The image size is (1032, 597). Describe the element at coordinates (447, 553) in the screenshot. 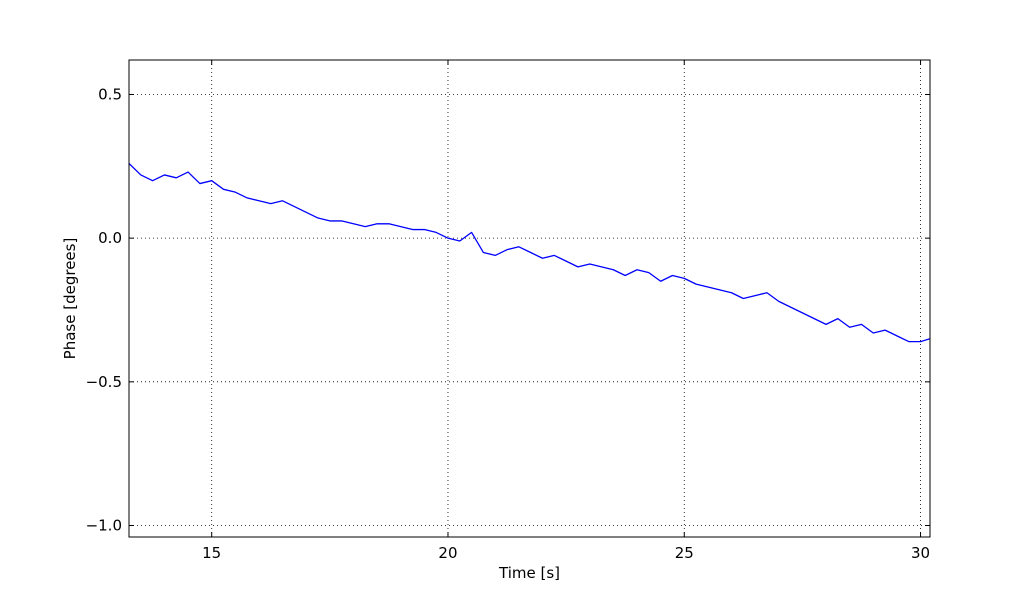

I see `x-tick-label: 20` at that location.